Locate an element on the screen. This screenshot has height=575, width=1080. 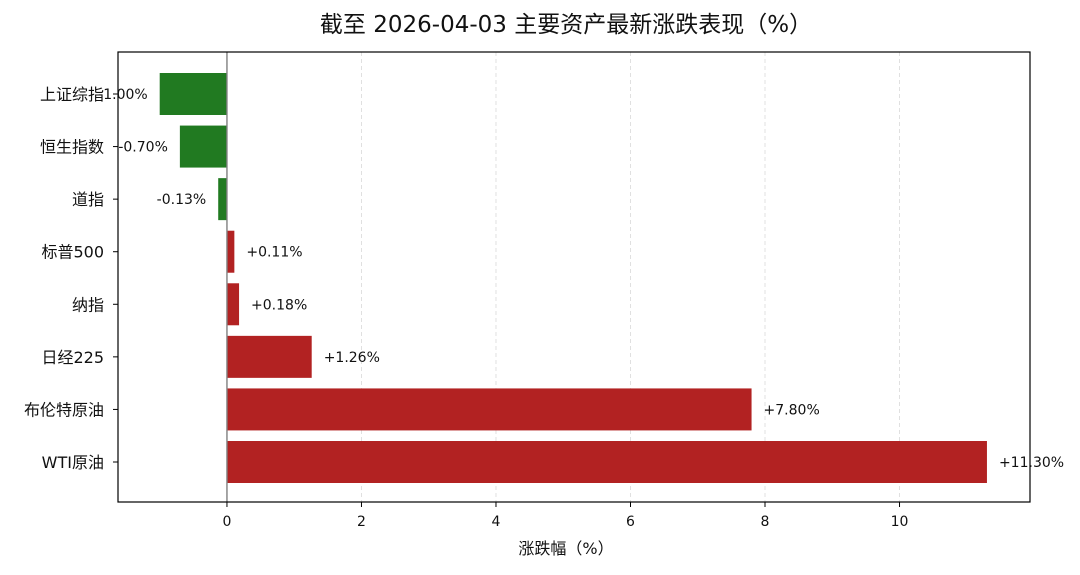
x-tick-label: 0 is located at coordinates (226, 522).